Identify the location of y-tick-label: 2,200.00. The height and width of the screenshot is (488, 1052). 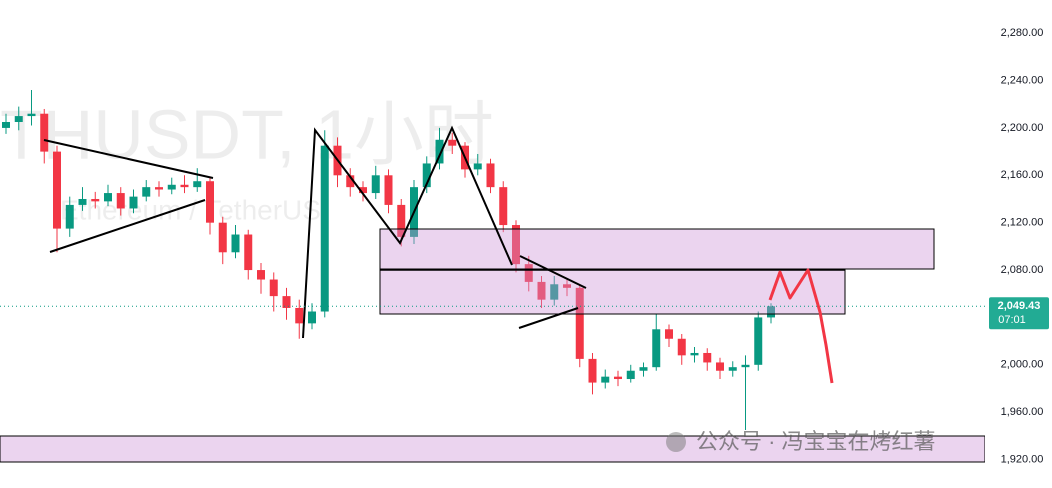
(1022, 128).